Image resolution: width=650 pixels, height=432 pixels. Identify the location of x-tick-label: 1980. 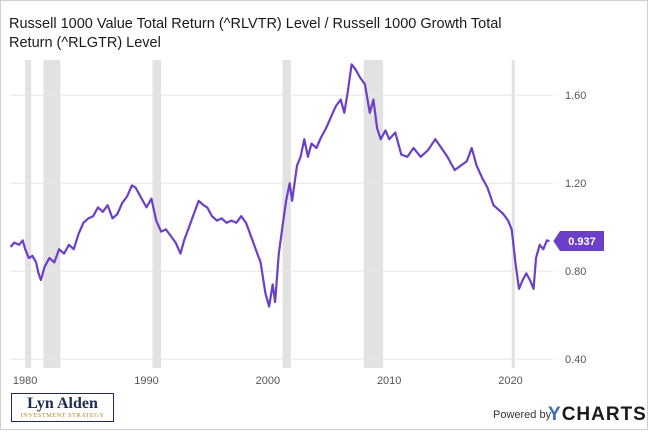
(25, 381).